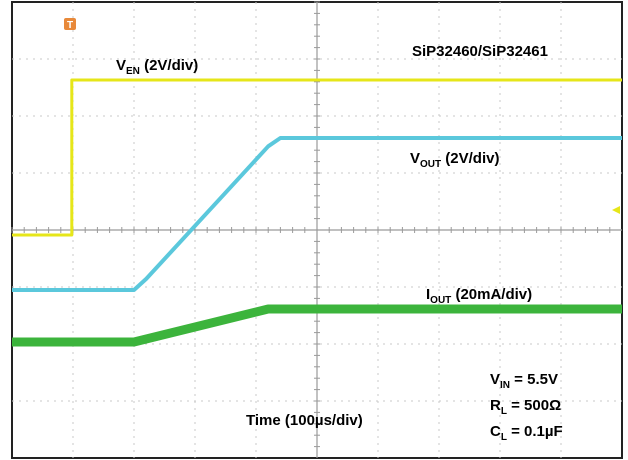  I want to click on condition-vin: VIN = 5.5V, so click(524, 381).